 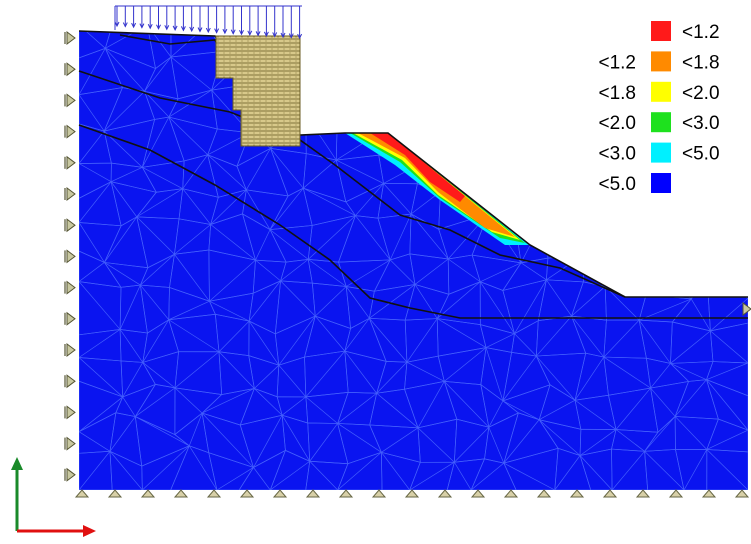 I want to click on legend-entry: <1.8 <2.0, so click(x=659, y=92).